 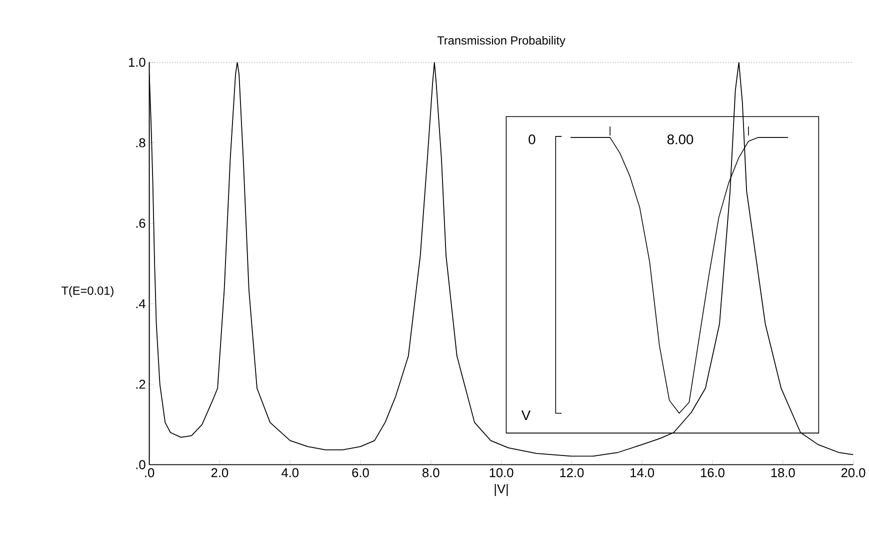 I want to click on y-tick-label: .4, so click(x=141, y=303).